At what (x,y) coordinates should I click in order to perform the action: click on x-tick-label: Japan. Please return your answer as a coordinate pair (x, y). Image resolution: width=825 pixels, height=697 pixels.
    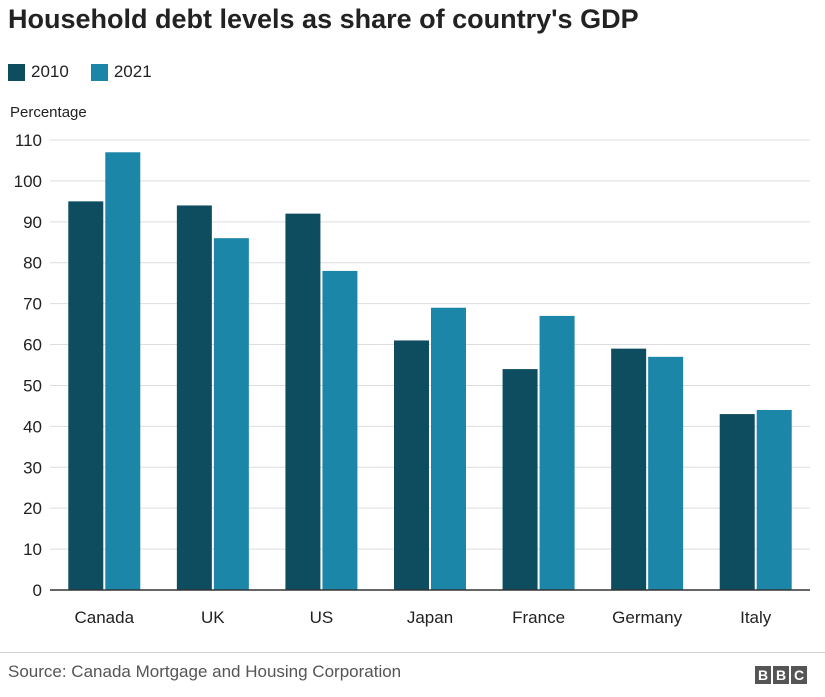
    Looking at the image, I should click on (430, 617).